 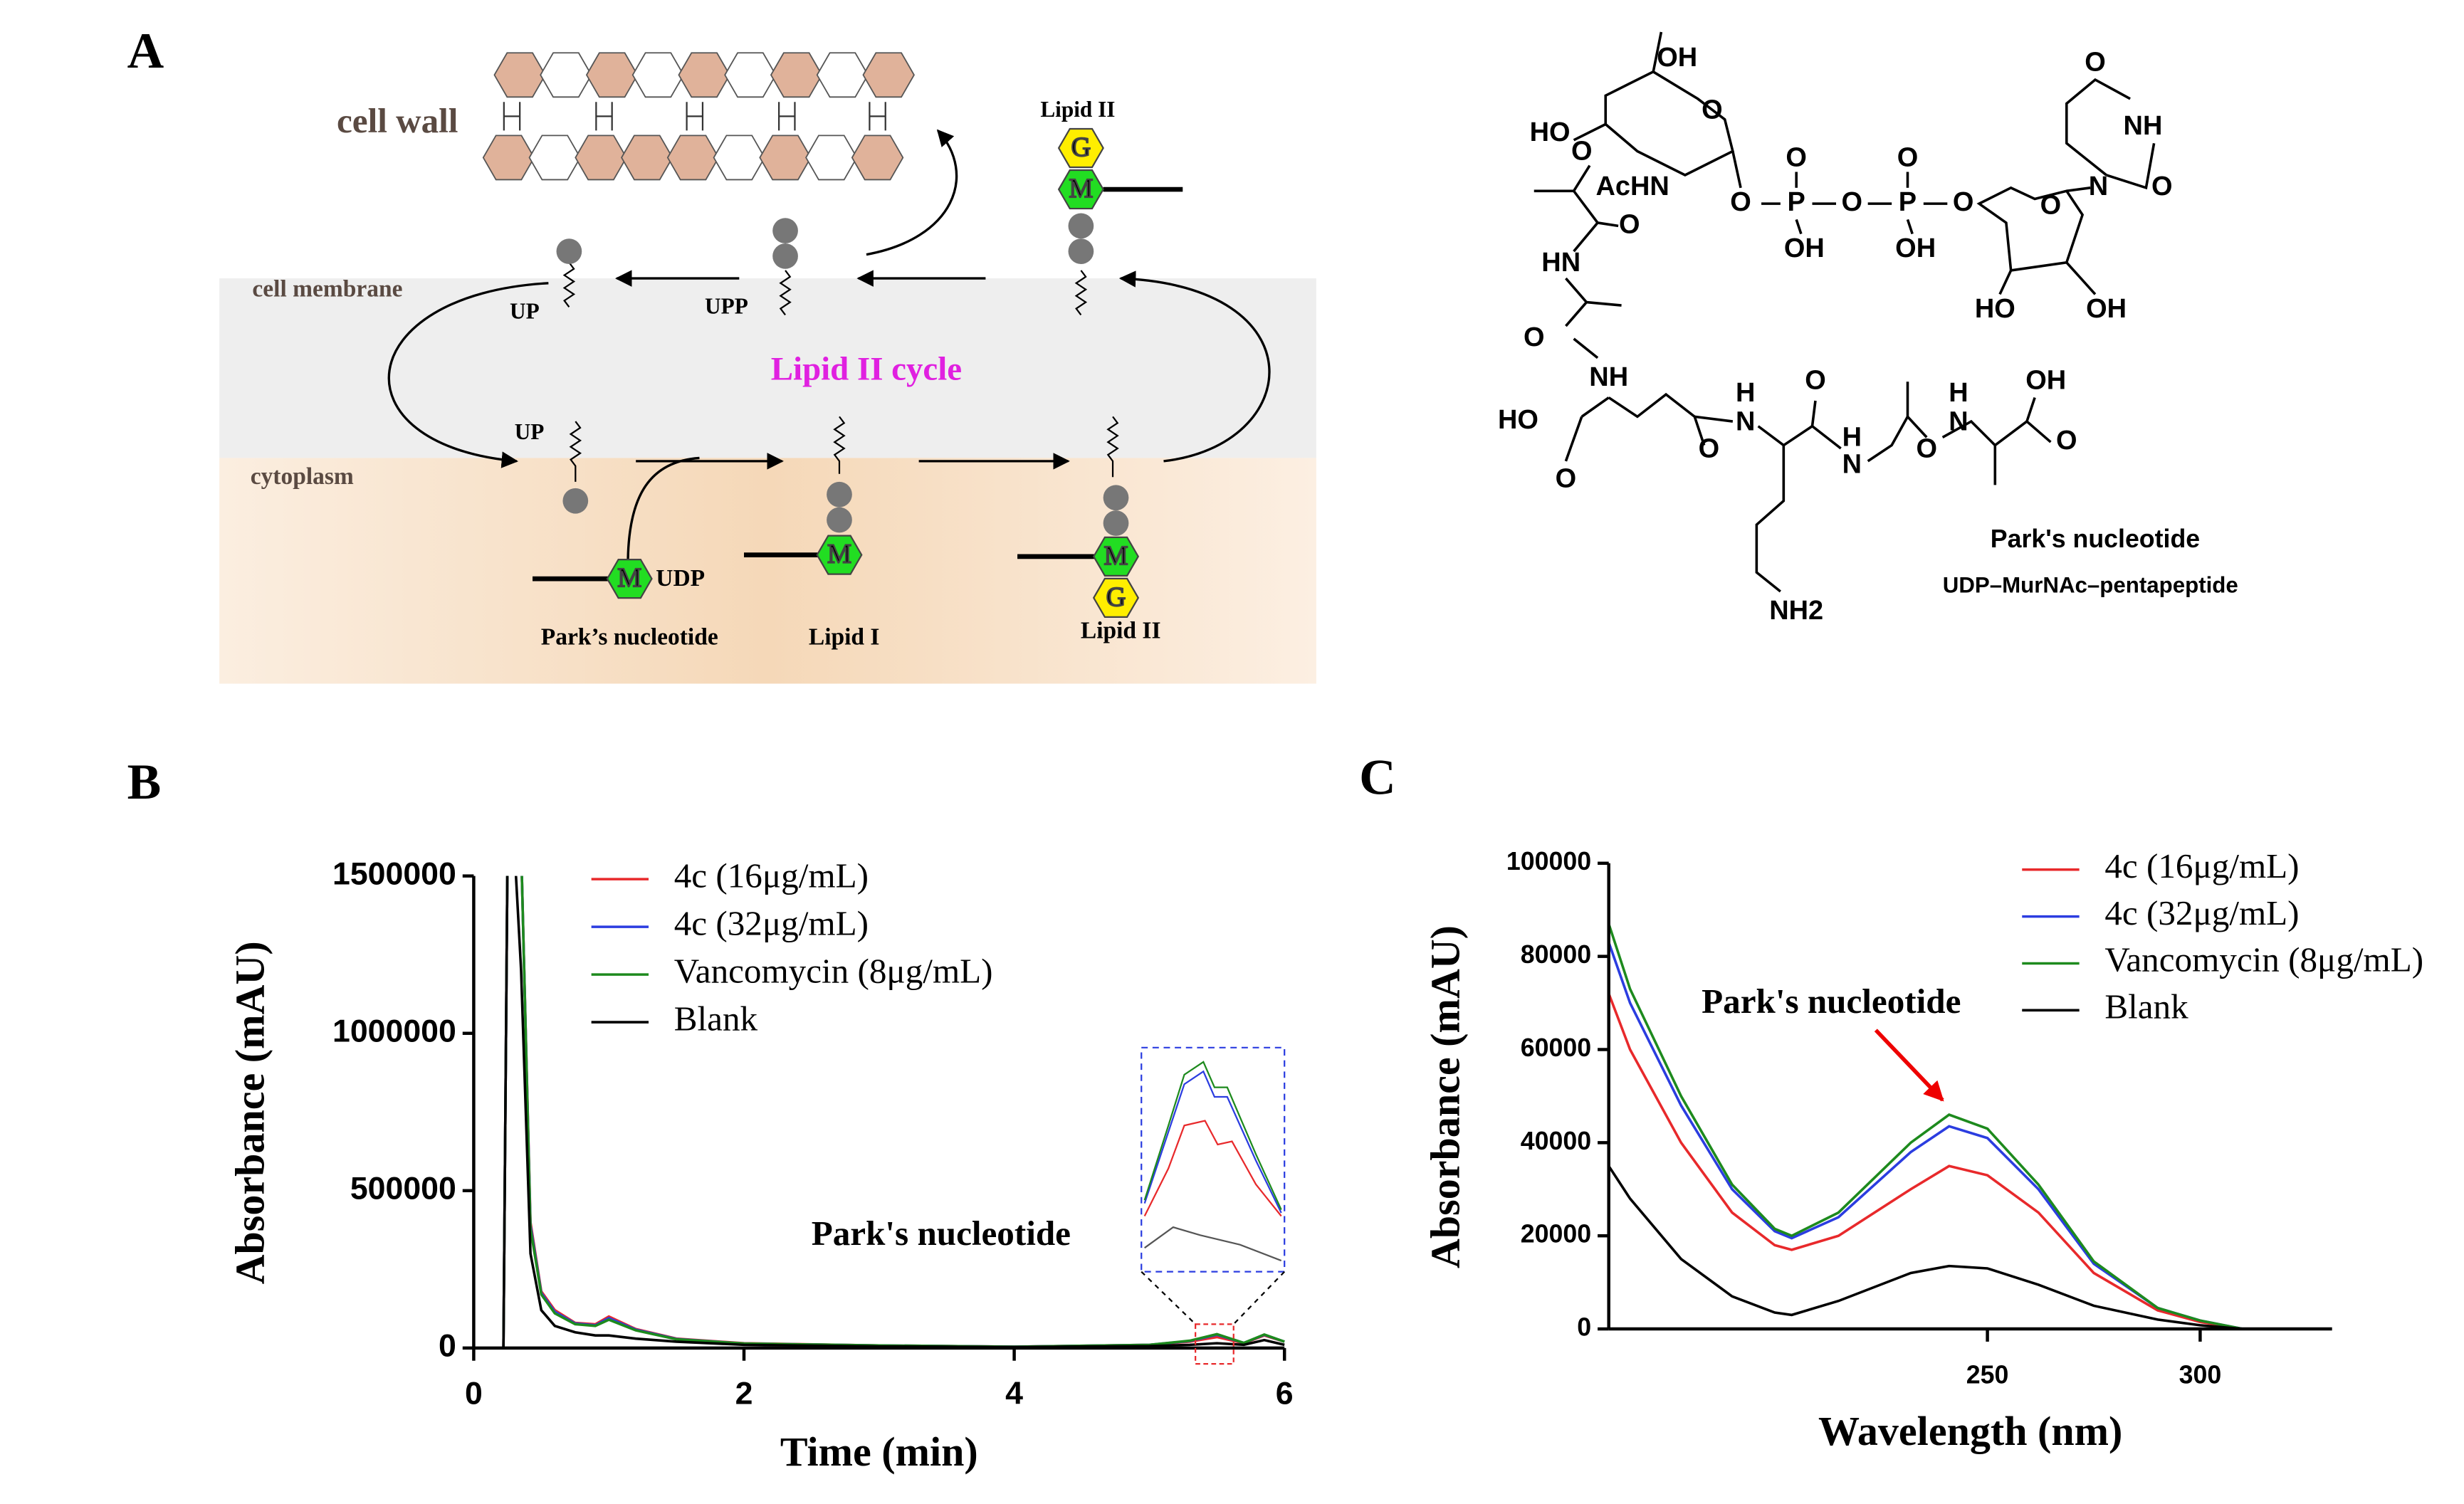 What do you see at coordinates (629, 637) in the screenshot?
I see `diagram-label: Park’s nucleotide` at bounding box center [629, 637].